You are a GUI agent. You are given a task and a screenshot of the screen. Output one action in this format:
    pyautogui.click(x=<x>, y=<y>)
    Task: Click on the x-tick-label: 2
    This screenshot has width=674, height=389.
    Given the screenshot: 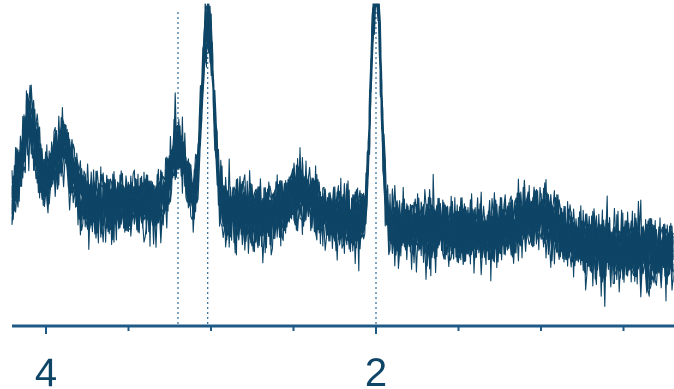 What is the action you would take?
    pyautogui.click(x=376, y=370)
    